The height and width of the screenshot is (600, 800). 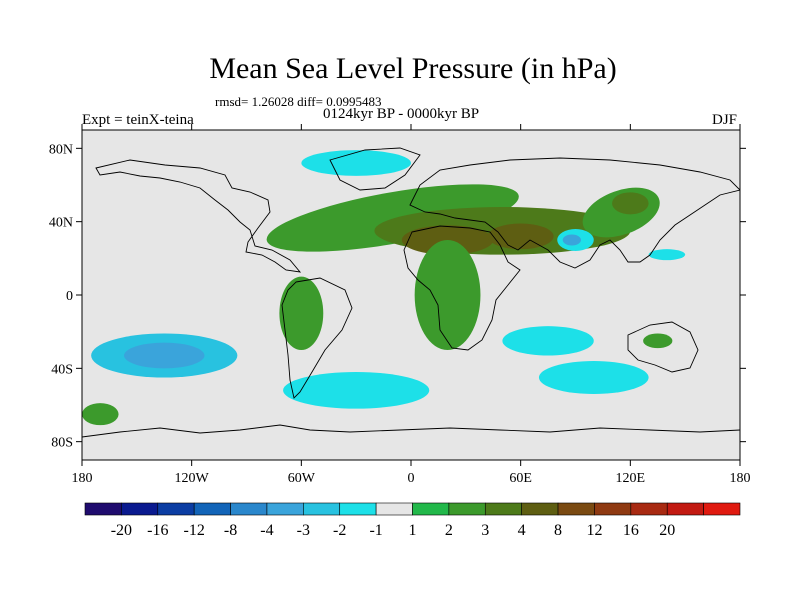 I want to click on x-tick-label: 60W, so click(x=302, y=478).